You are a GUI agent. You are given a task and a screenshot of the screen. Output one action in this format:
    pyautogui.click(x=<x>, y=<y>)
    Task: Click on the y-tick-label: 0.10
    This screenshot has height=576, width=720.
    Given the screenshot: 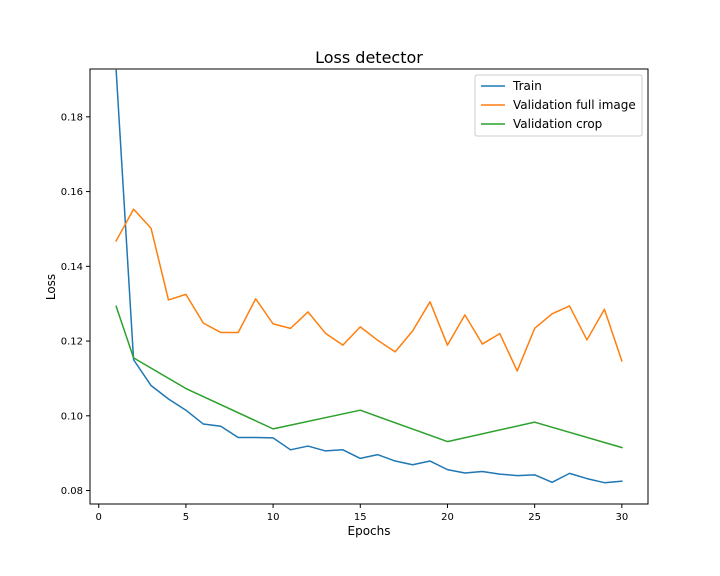 What is the action you would take?
    pyautogui.click(x=72, y=416)
    